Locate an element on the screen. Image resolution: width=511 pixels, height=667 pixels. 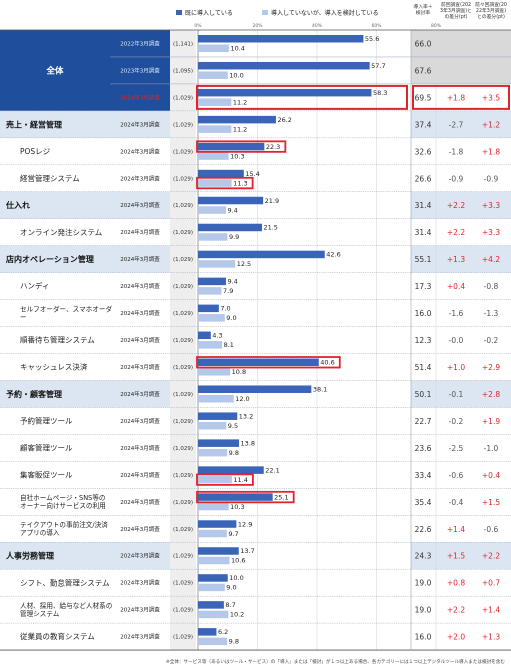
diff-prev2-value: +2.9 is located at coordinates (491, 367).